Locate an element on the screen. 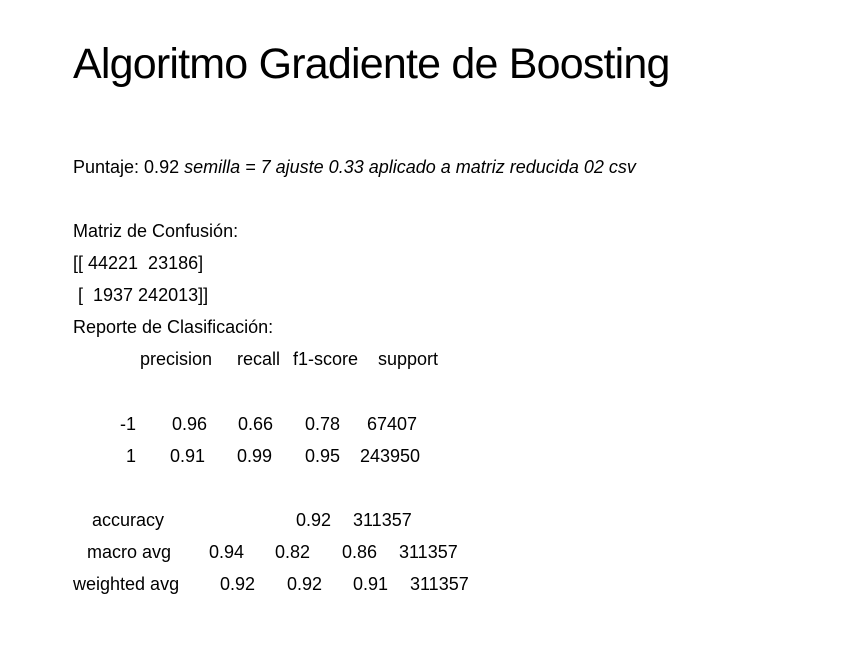 This screenshot has width=851, height=655. accuracy-f1: 0.92 is located at coordinates (314, 520).